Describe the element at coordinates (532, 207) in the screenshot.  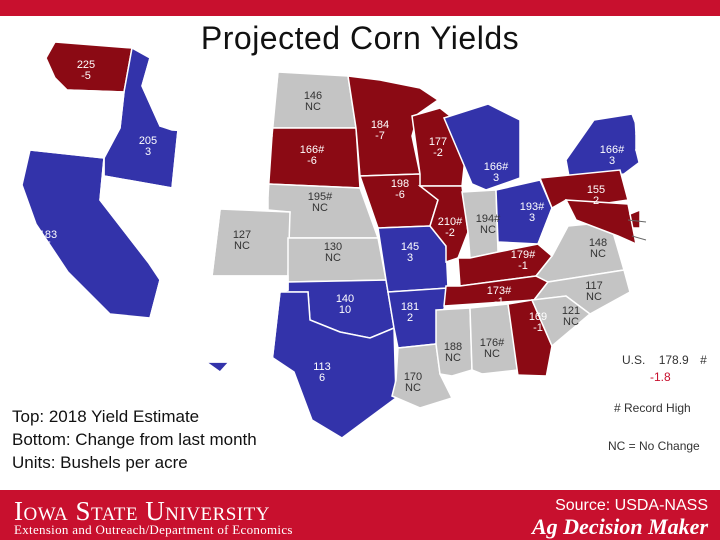
I see `state-yield-oh: 193#` at that location.